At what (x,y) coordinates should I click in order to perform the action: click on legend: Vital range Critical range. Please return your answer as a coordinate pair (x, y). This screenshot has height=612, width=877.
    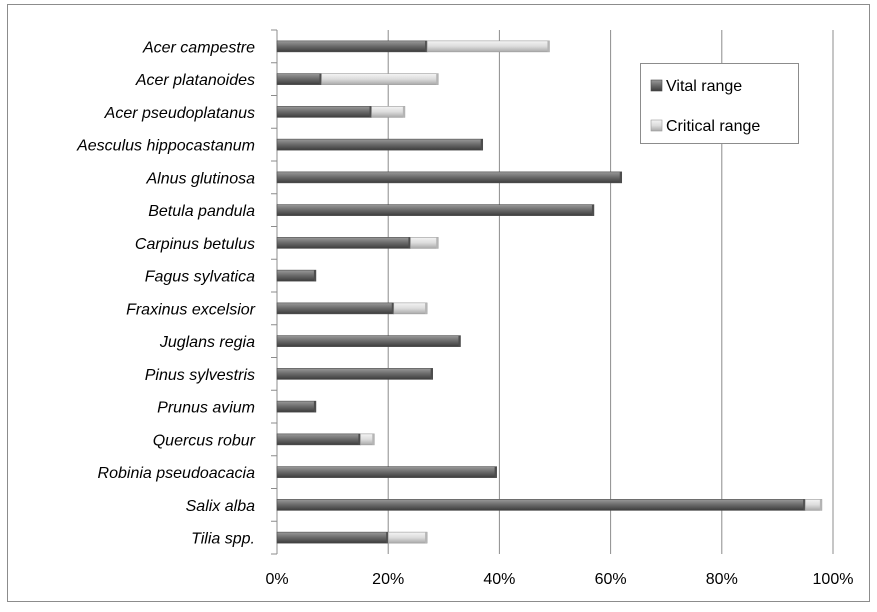
    Looking at the image, I should click on (719, 103).